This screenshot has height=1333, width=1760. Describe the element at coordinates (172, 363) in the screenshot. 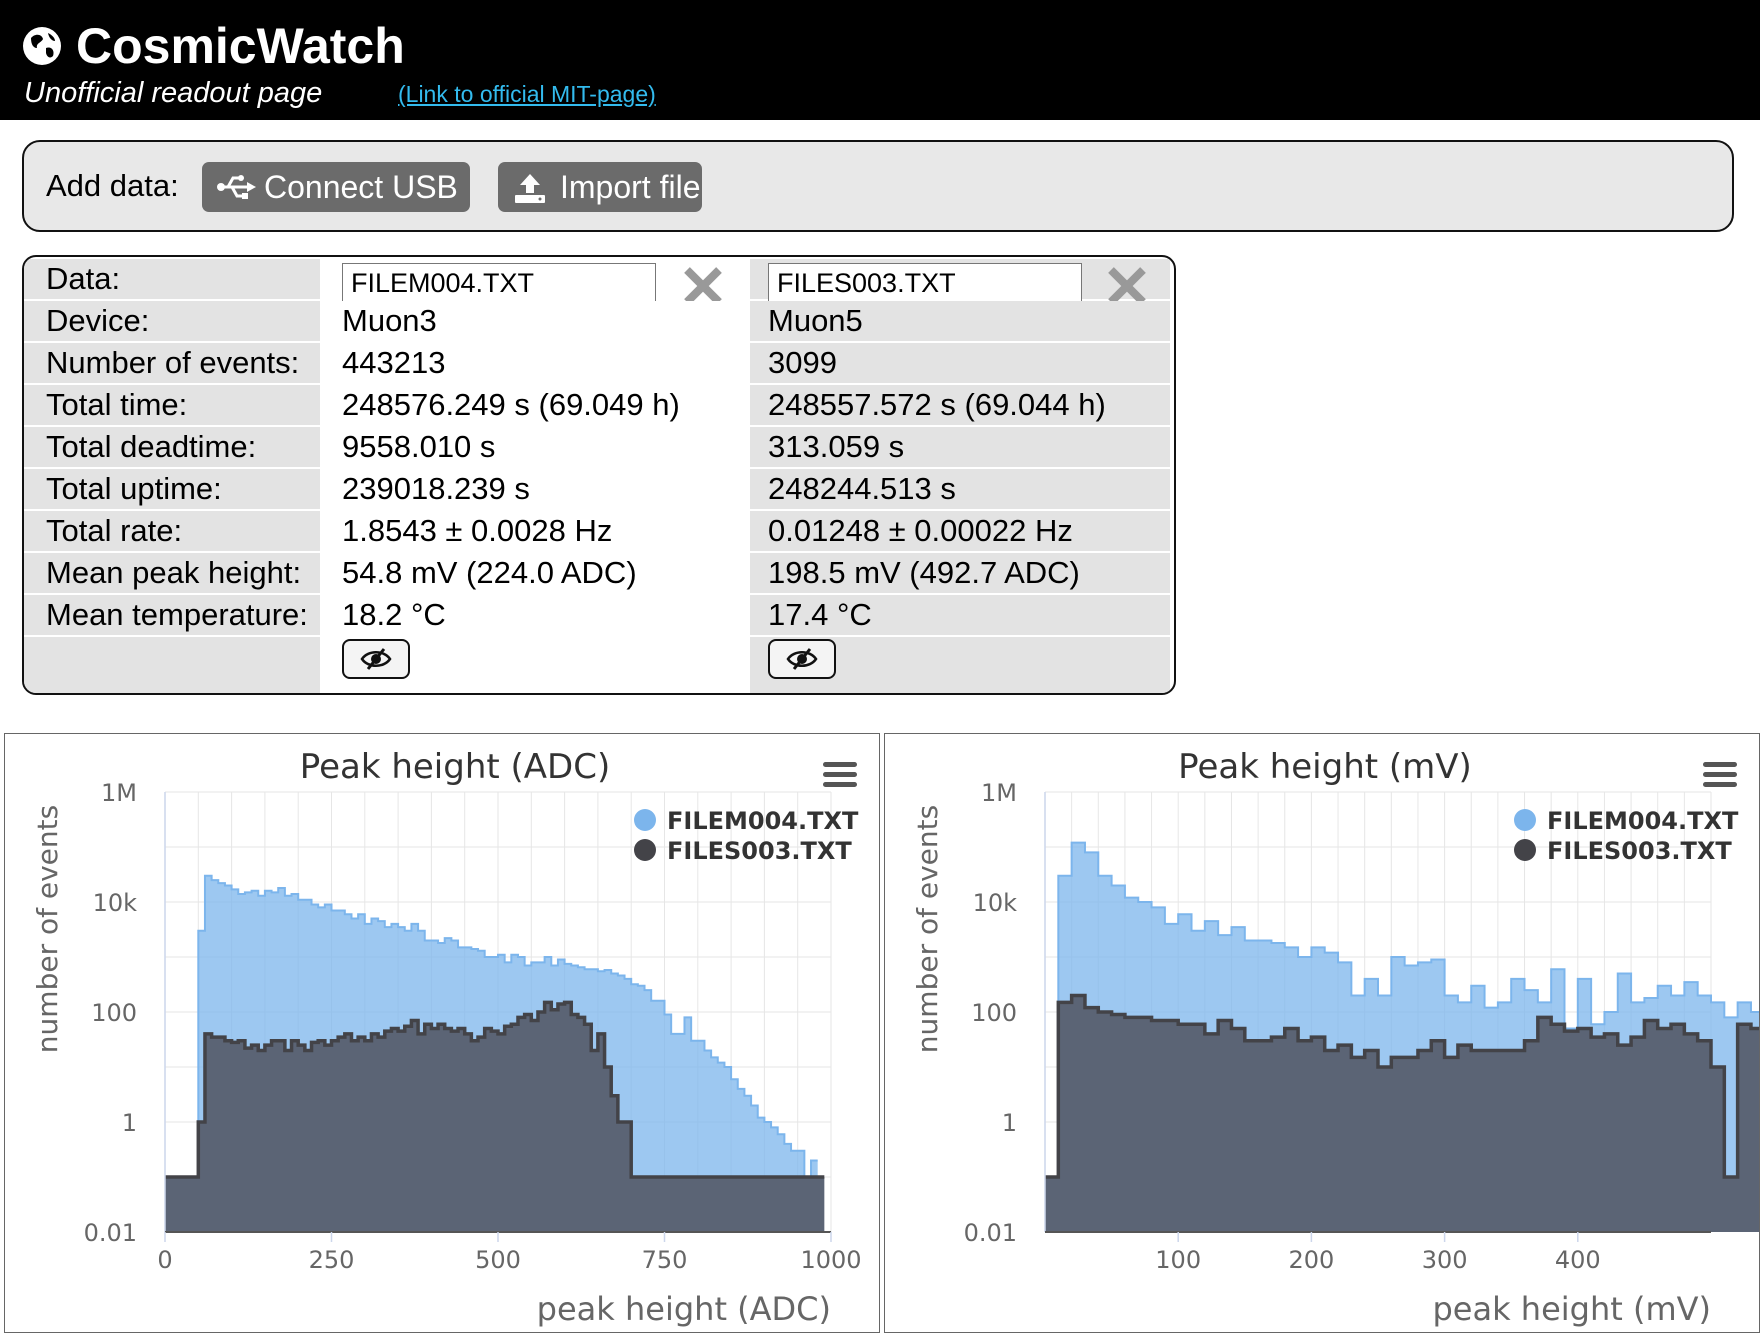

I see `row-label: Number of events:` at that location.